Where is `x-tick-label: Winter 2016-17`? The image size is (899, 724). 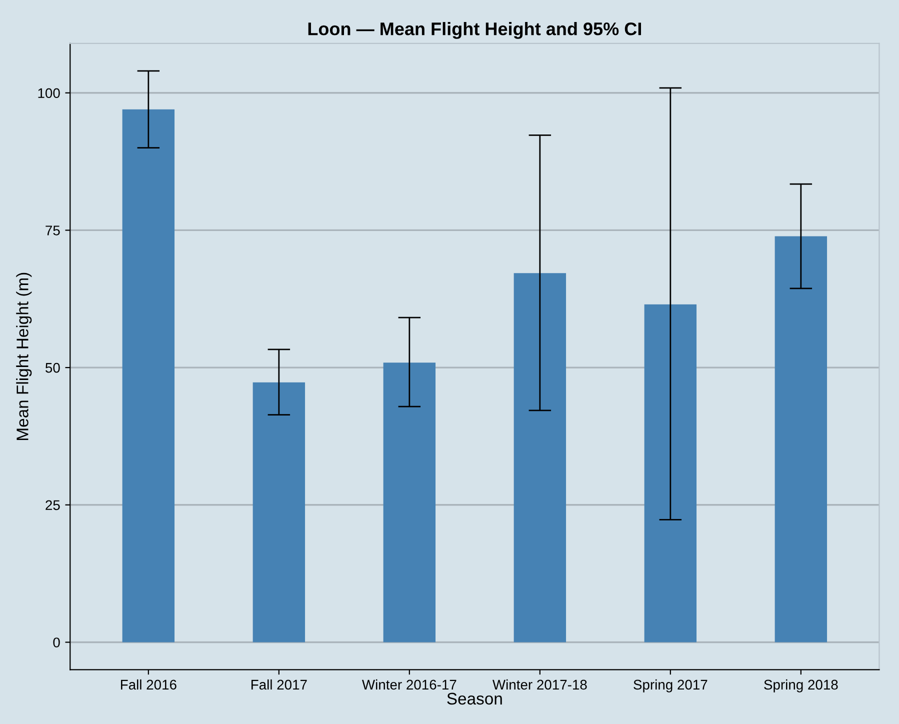
x-tick-label: Winter 2016-17 is located at coordinates (409, 684).